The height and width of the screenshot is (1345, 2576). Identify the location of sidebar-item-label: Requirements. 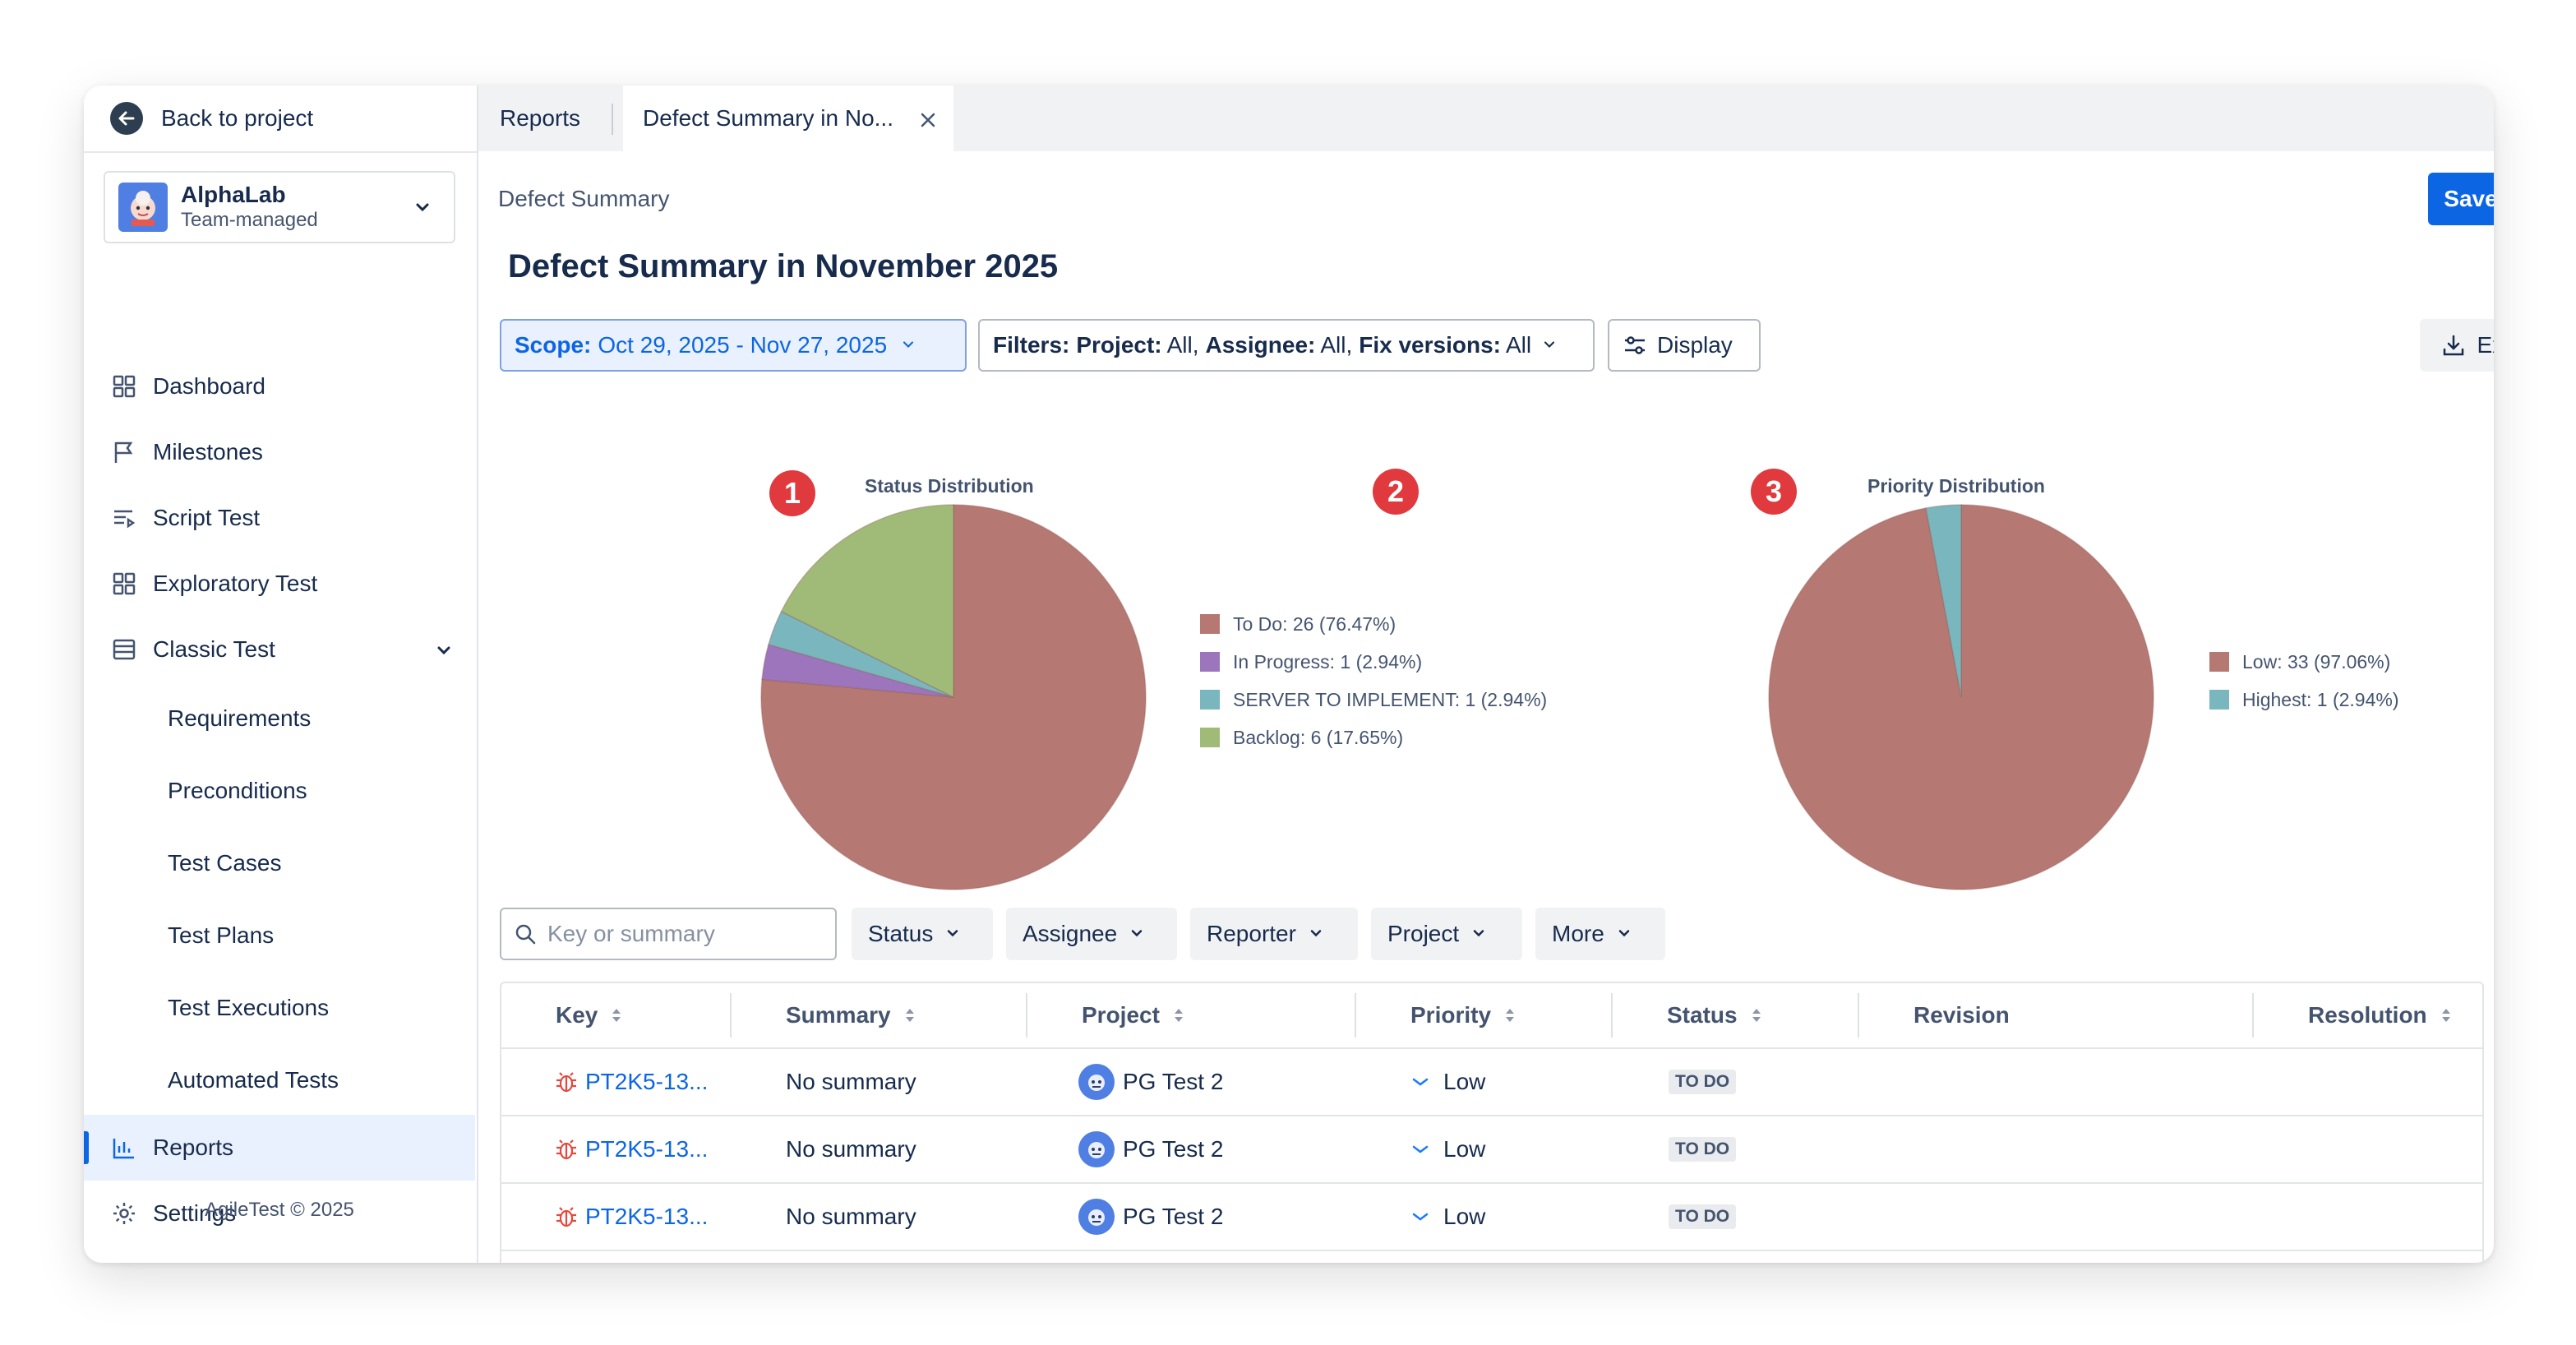
(240, 718).